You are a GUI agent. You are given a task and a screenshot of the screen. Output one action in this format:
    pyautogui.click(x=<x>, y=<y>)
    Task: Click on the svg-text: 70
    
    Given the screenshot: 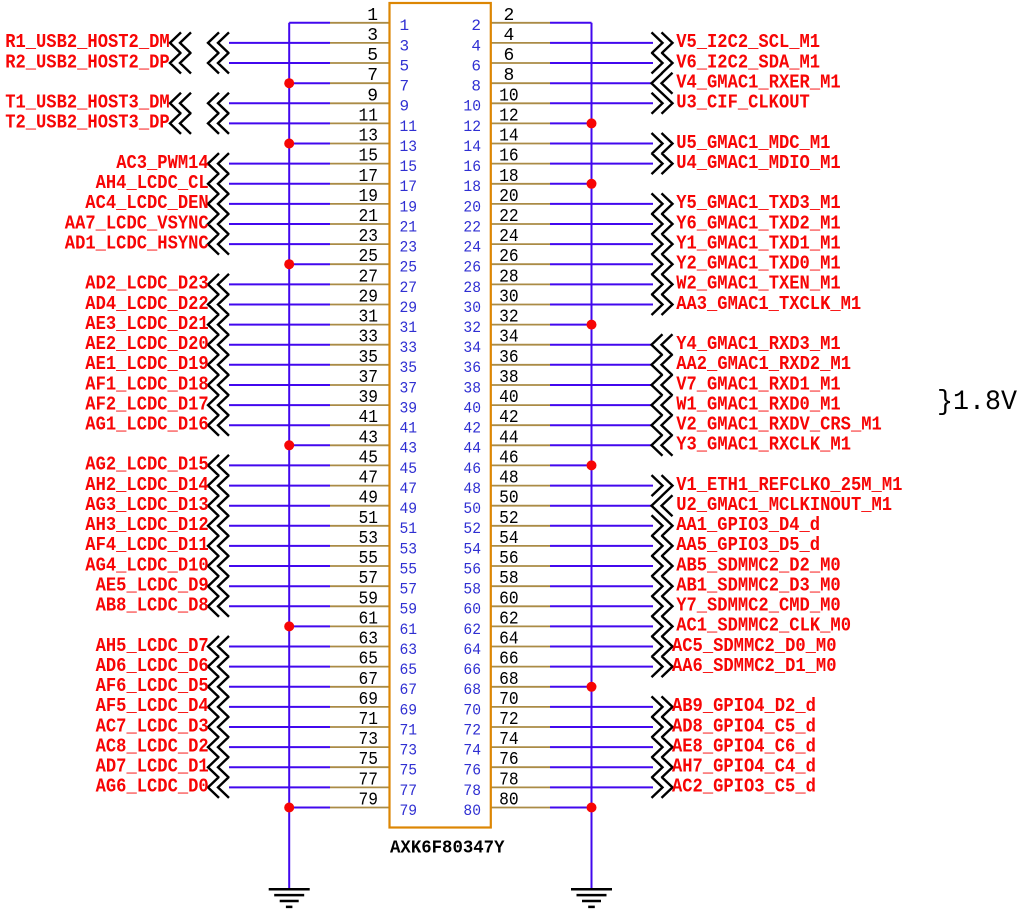 What is the action you would take?
    pyautogui.click(x=509, y=700)
    